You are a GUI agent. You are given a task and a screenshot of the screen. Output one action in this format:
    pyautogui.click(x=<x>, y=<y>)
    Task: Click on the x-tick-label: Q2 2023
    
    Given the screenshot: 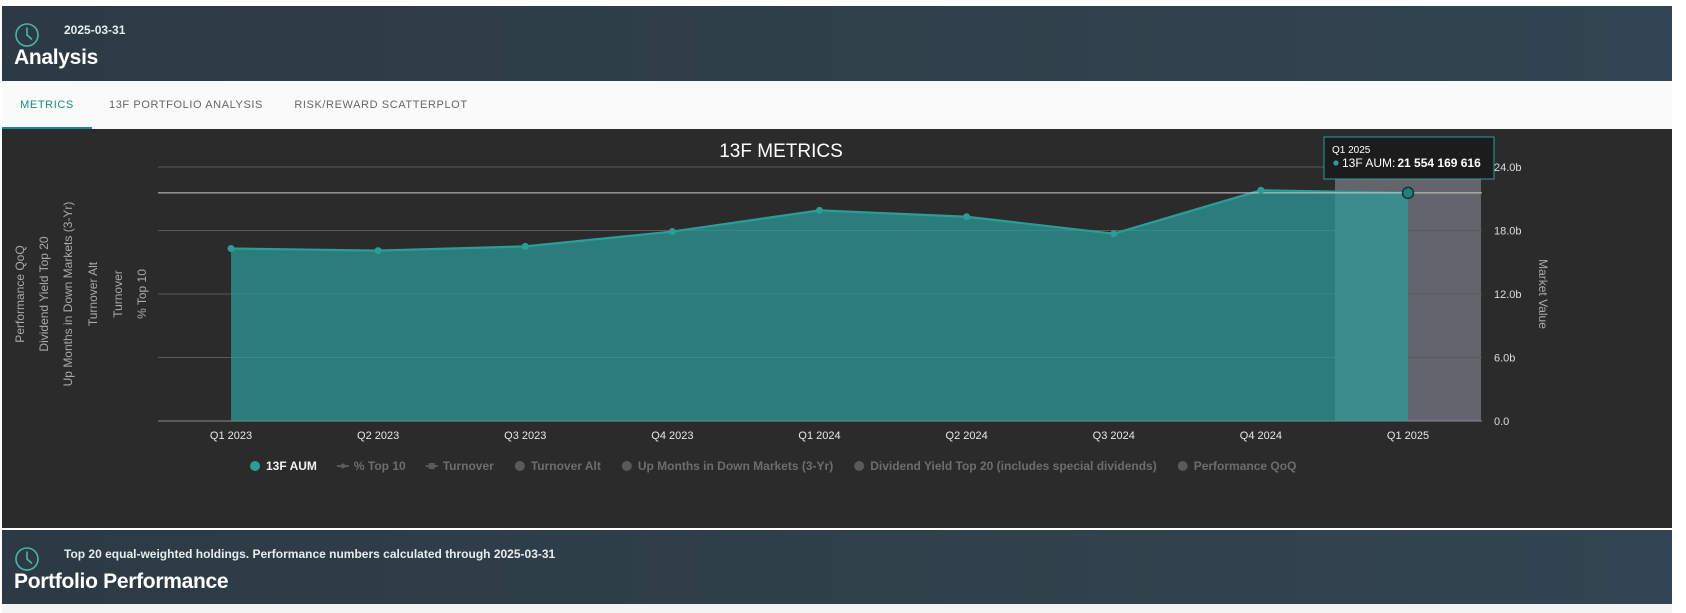 What is the action you would take?
    pyautogui.click(x=378, y=436)
    